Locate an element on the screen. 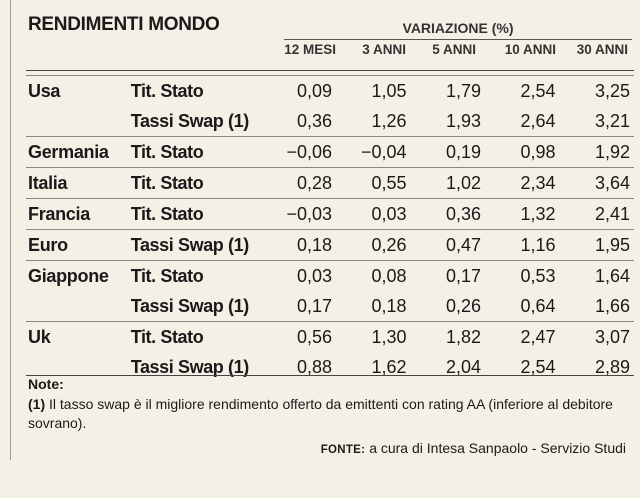  table-row: Italia Tit. Stato 0,28 0,55 1,02 2,34 3,64 is located at coordinates (330, 183).